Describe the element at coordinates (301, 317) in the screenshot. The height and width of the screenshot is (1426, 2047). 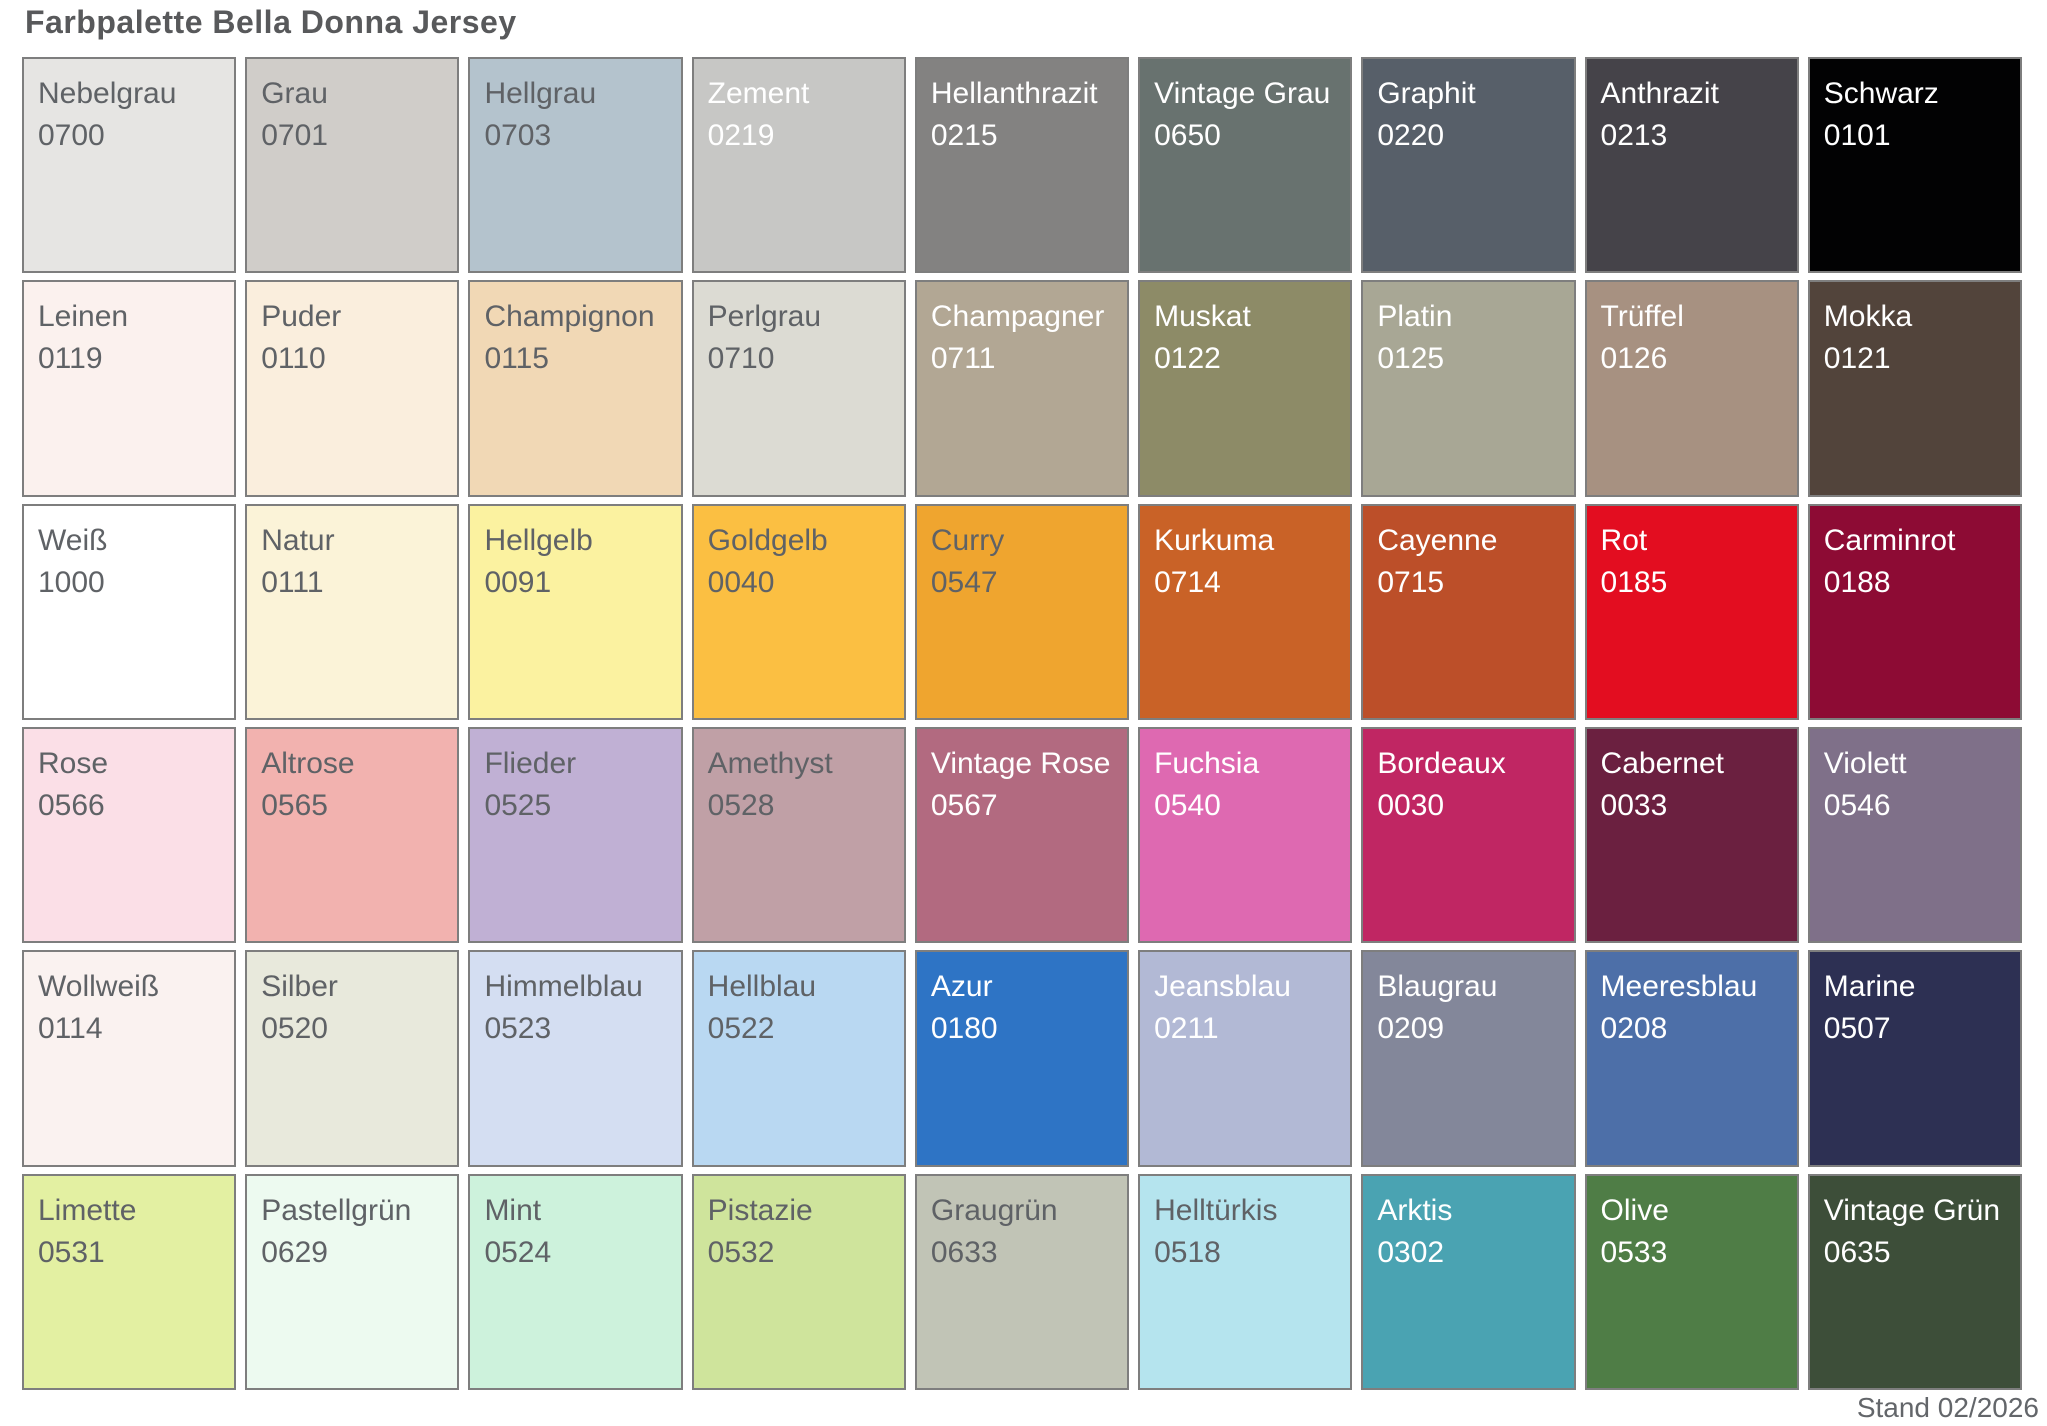
I see `color-name-label: Puder` at that location.